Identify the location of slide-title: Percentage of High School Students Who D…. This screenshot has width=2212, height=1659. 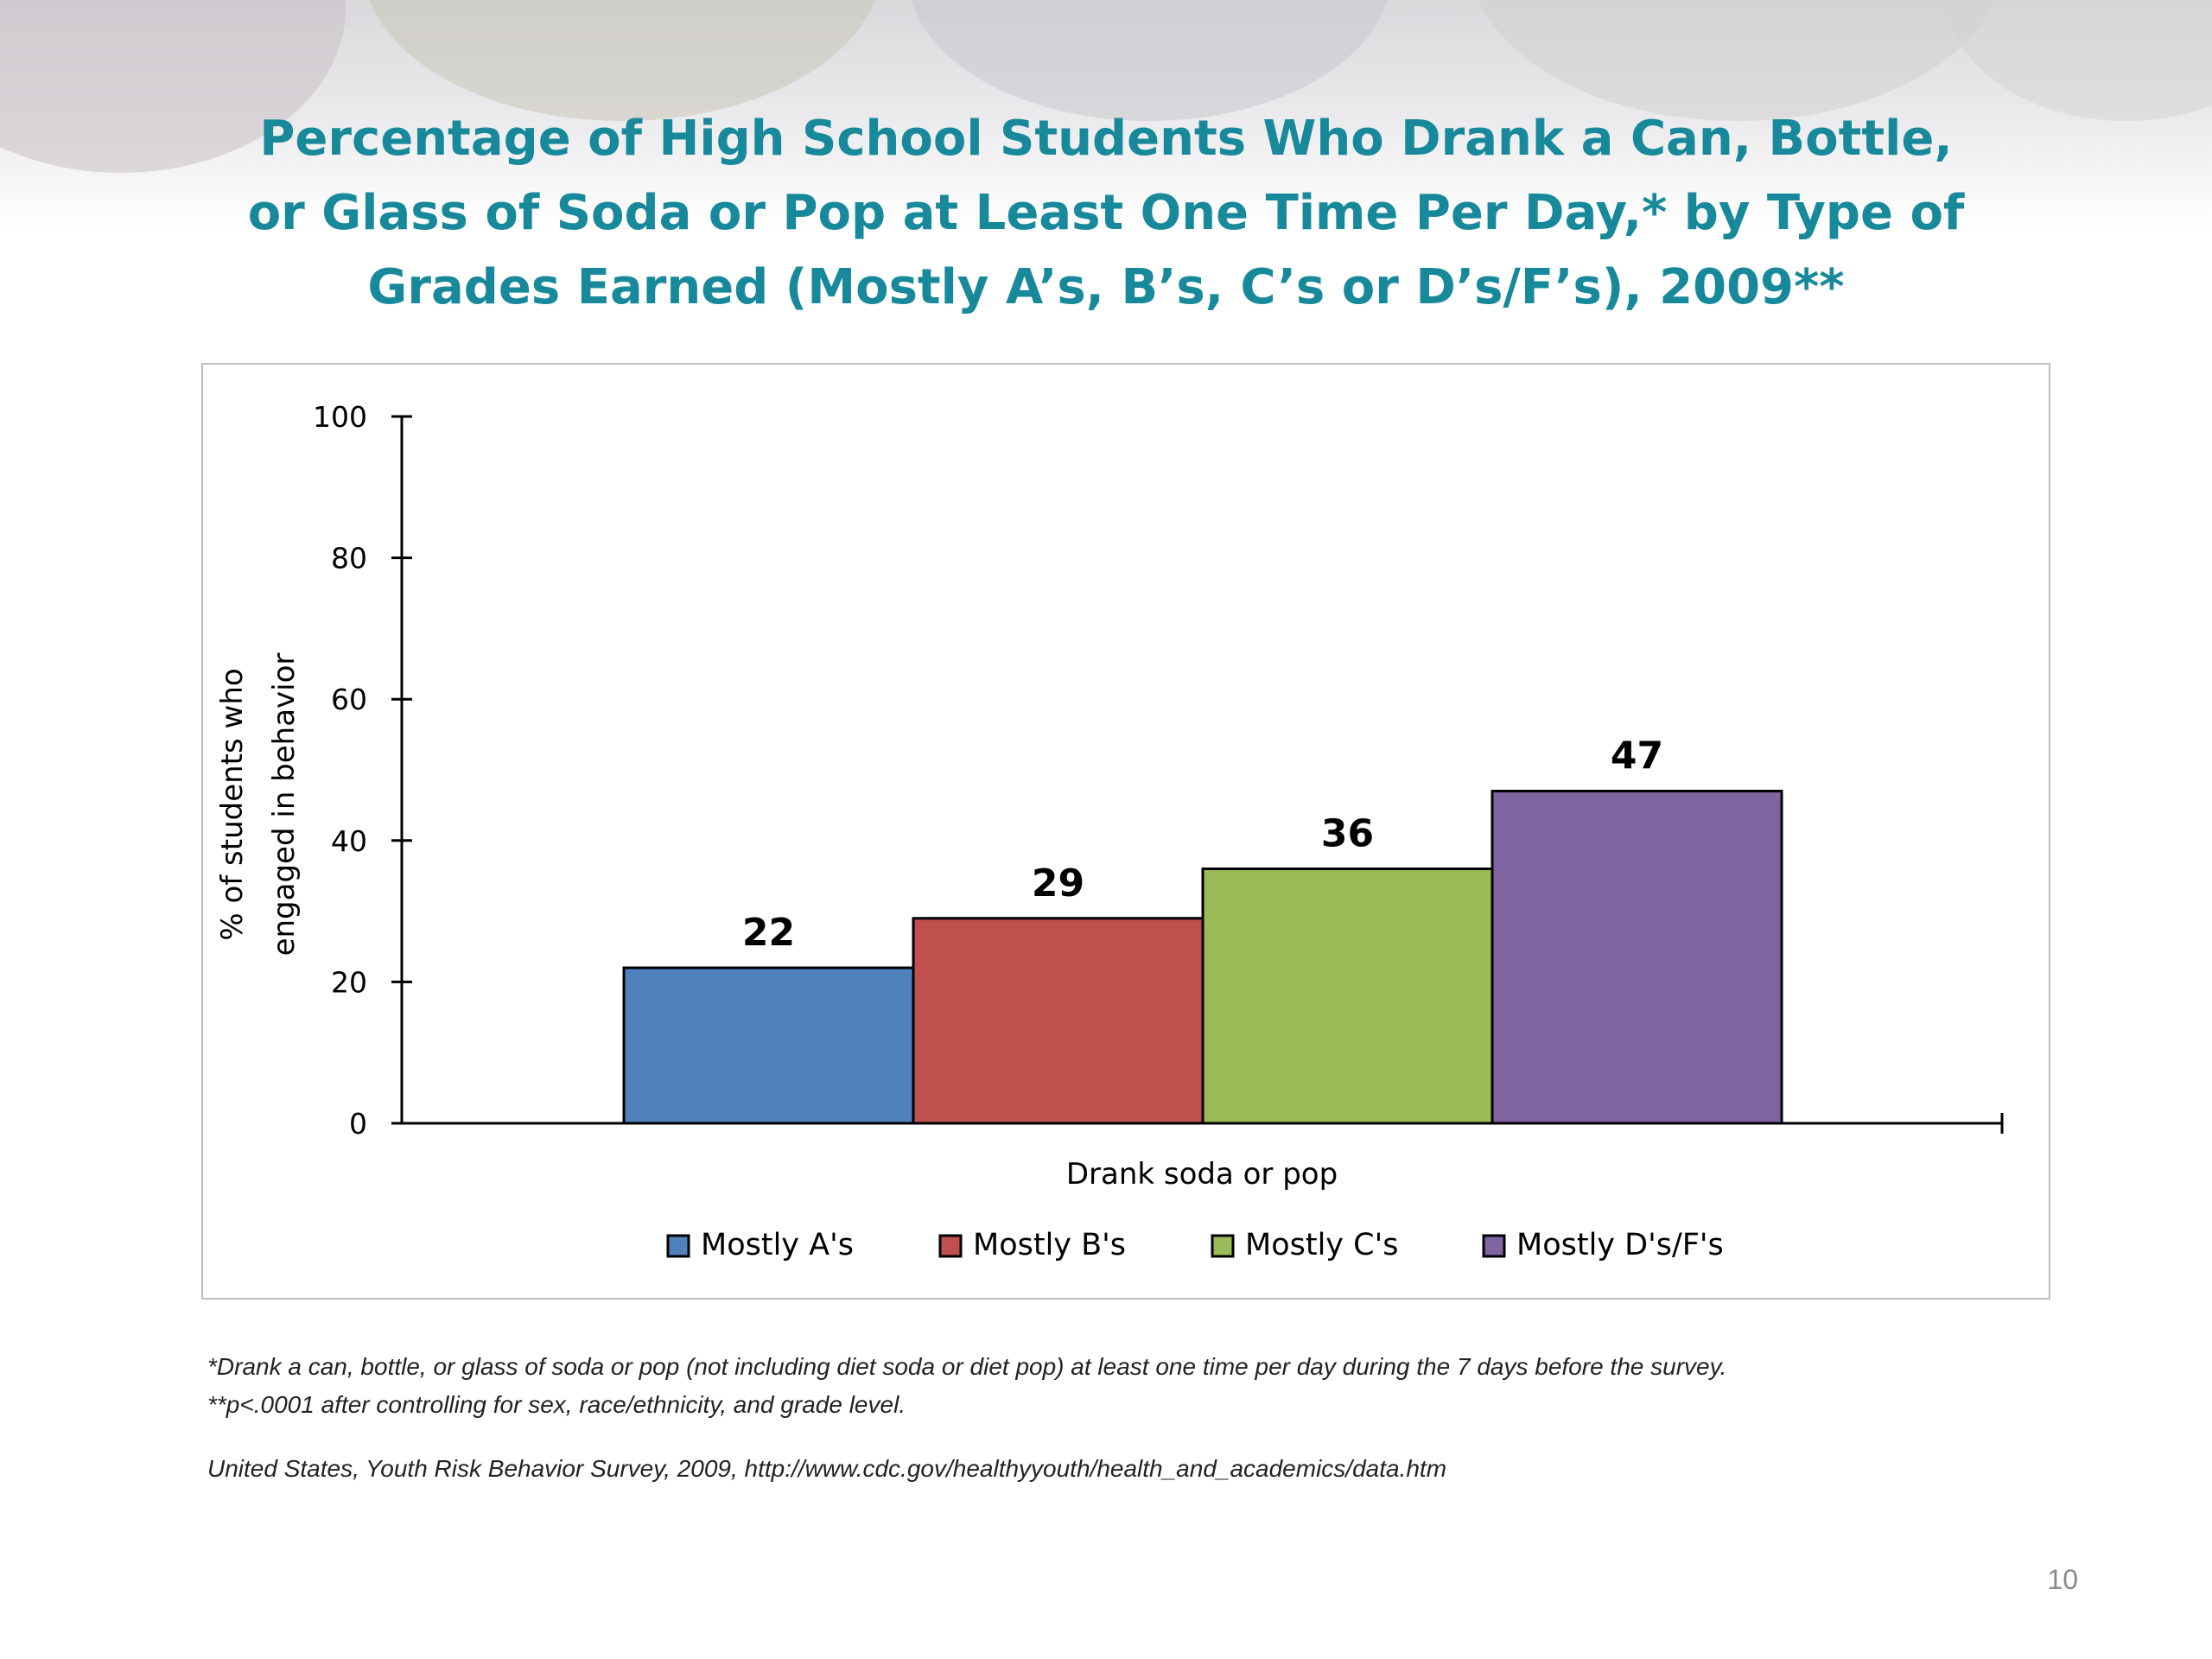
(1106, 213).